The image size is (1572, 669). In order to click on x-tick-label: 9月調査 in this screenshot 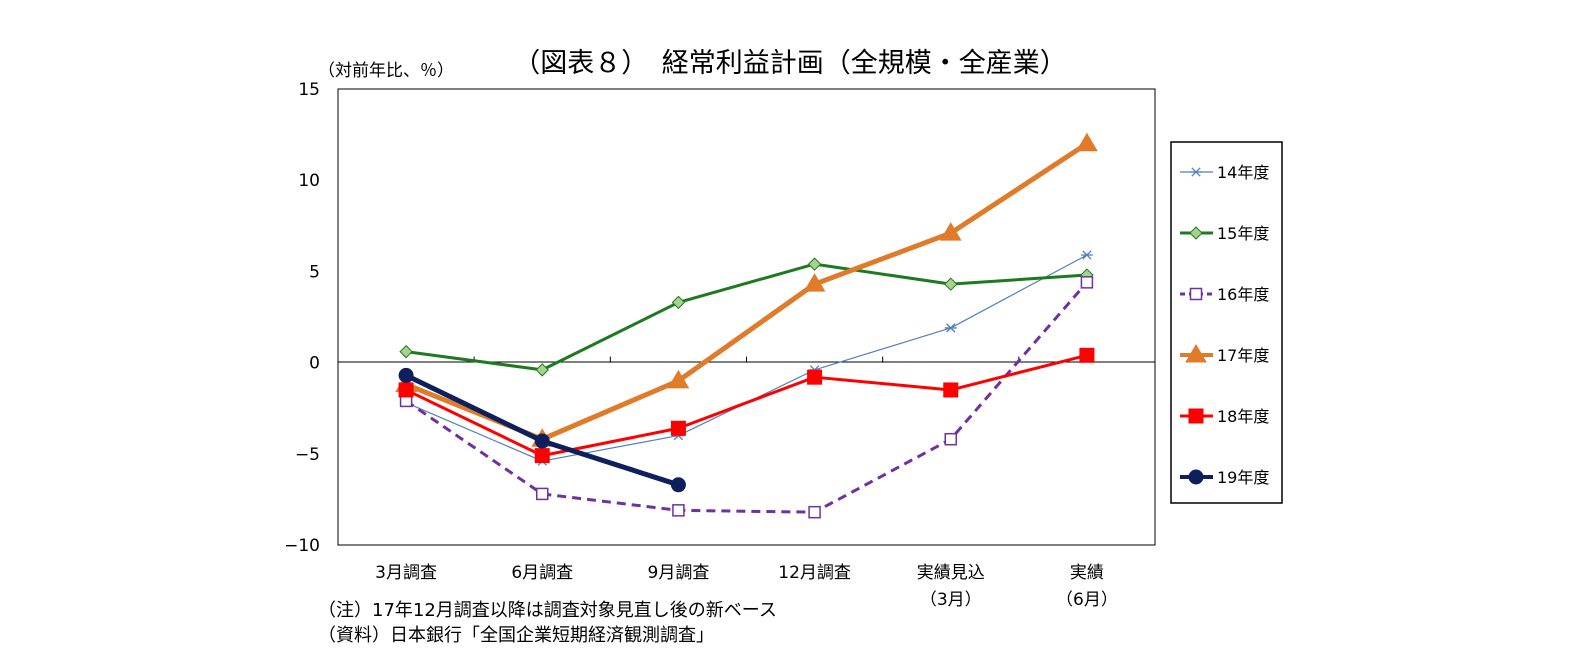, I will do `click(679, 573)`.